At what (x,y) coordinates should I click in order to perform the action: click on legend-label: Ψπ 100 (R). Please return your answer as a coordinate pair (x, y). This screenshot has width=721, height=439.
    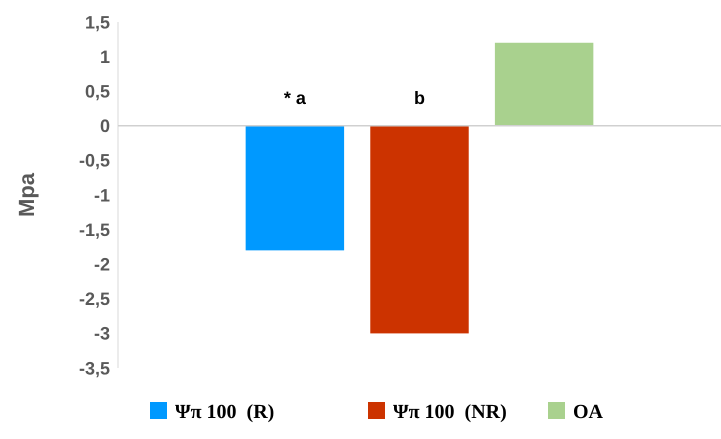
    Looking at the image, I should click on (224, 412).